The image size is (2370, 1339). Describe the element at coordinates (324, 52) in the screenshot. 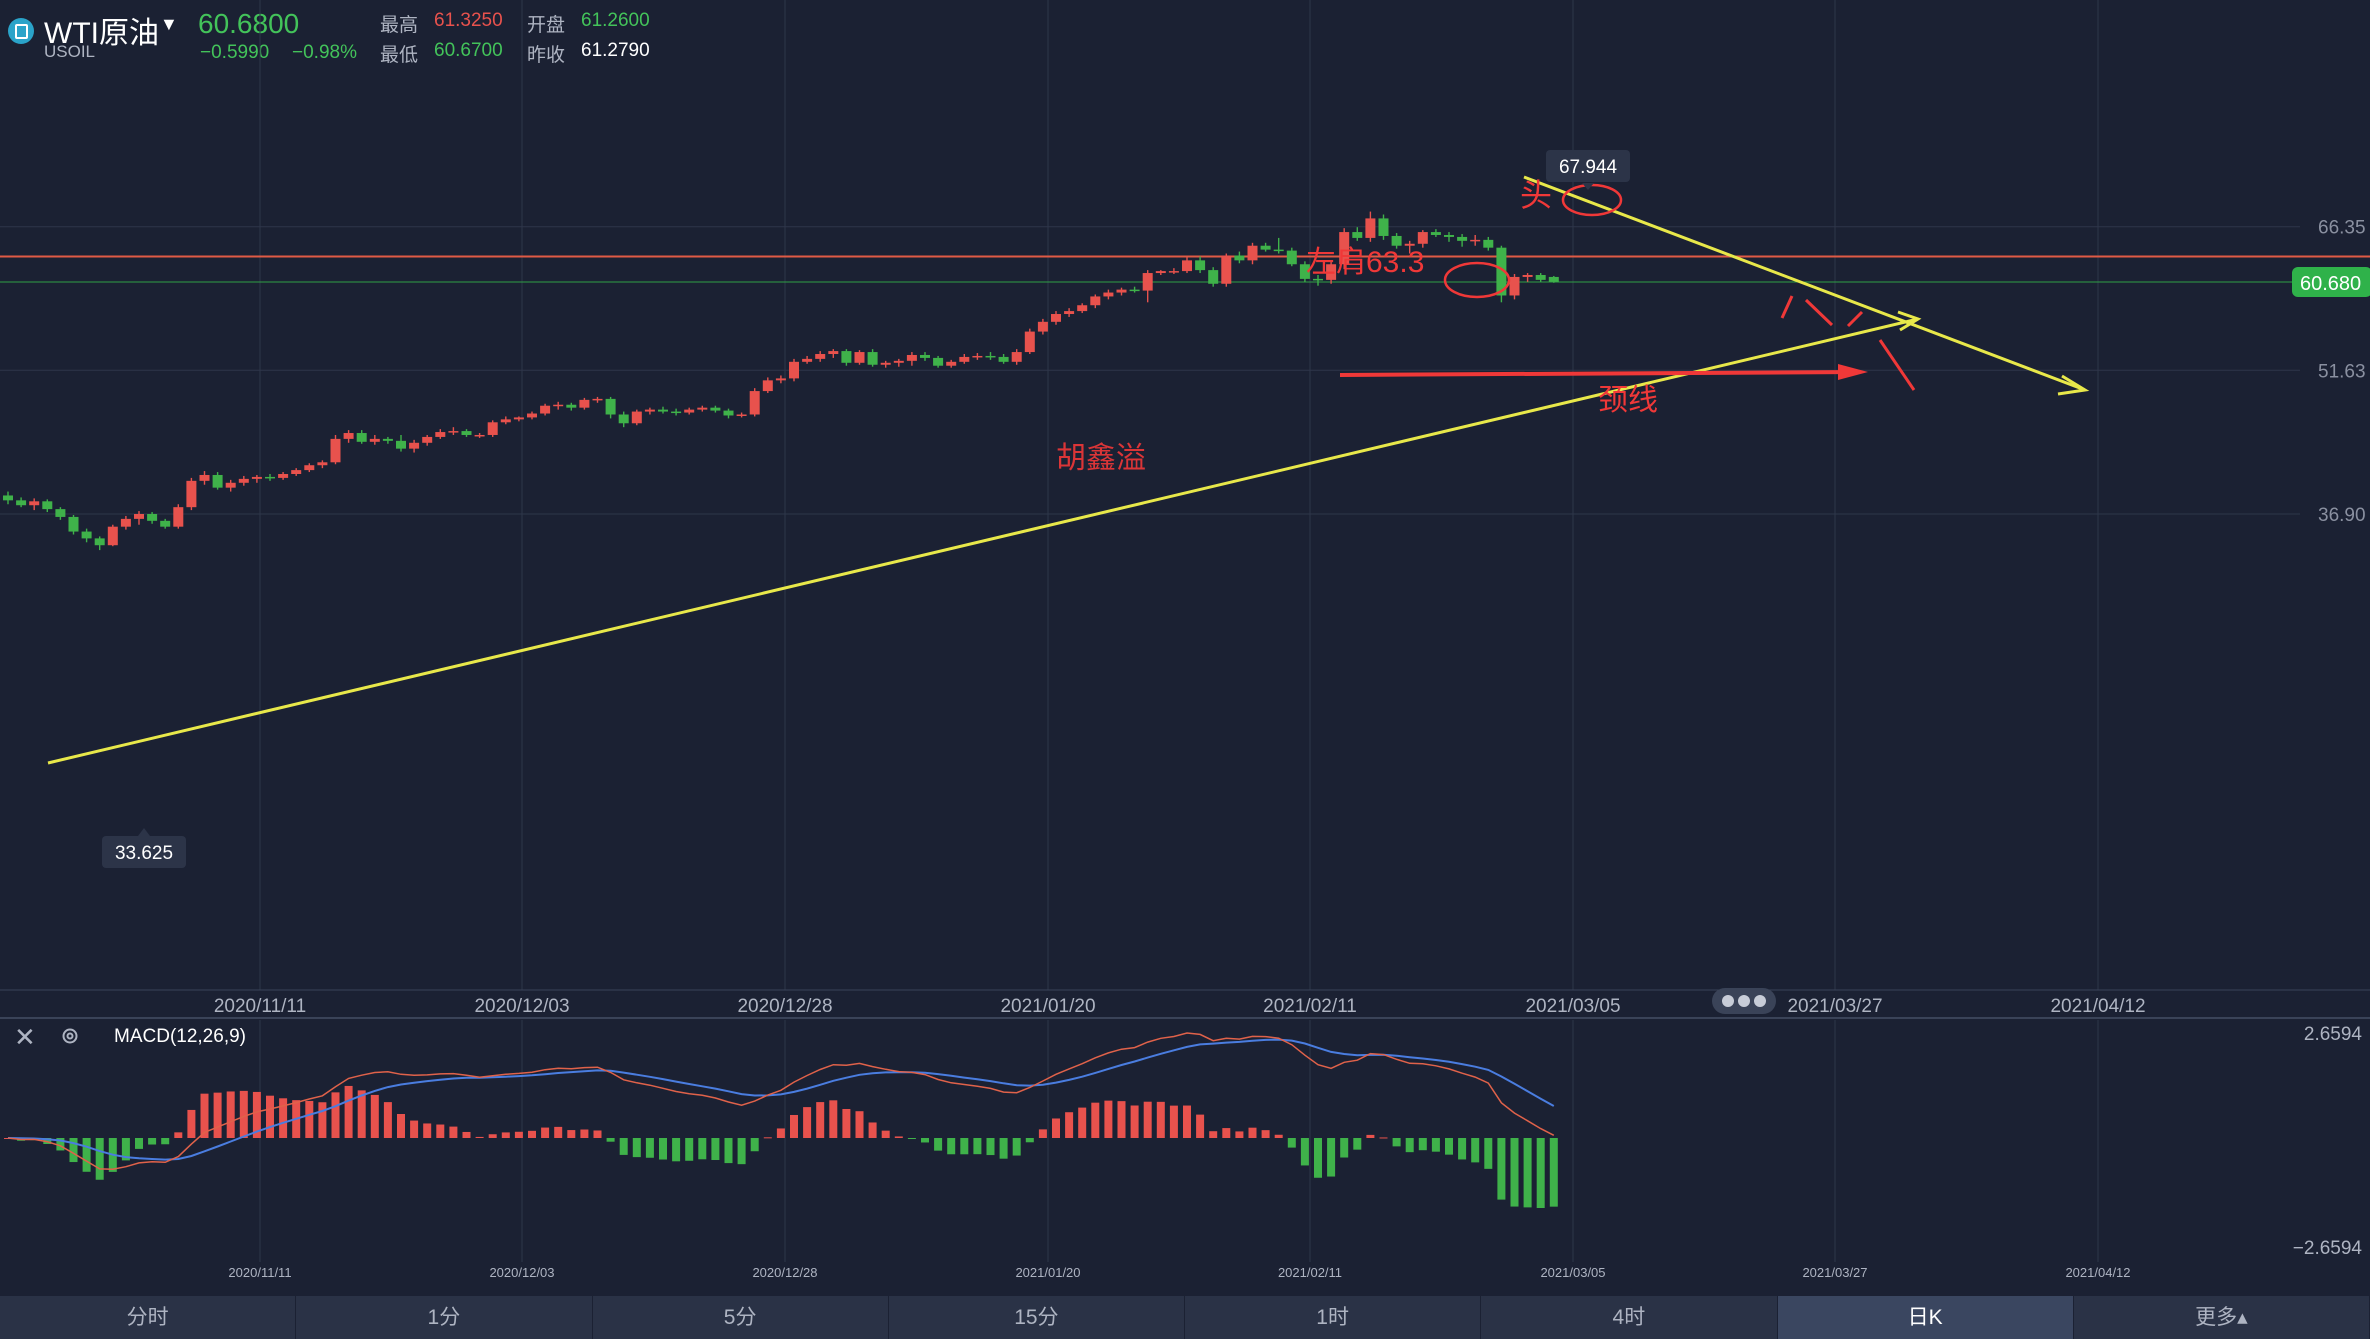

I see `price-change-pct: −0.98%` at that location.